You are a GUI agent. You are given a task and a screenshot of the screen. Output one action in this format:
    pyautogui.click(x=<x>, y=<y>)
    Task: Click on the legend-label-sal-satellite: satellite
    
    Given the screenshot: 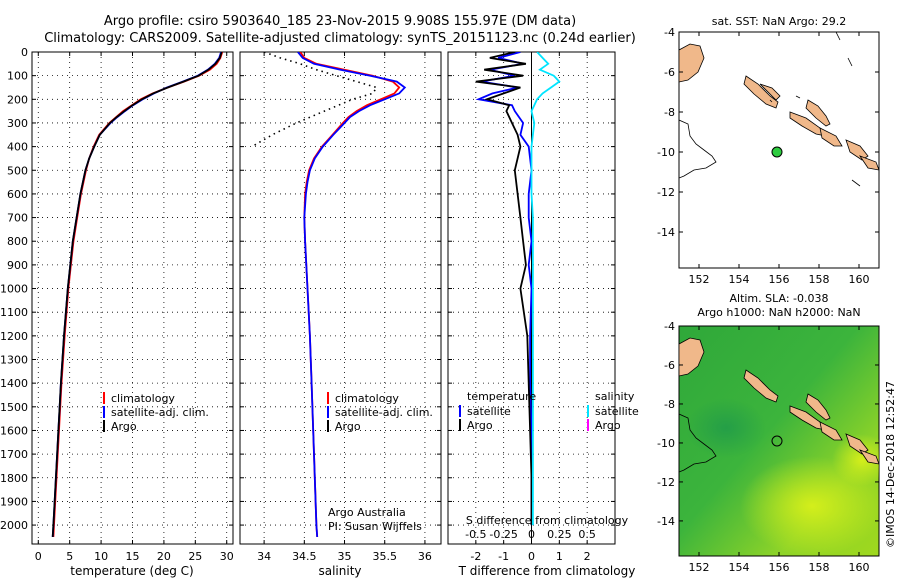 What is the action you would take?
    pyautogui.click(x=617, y=411)
    